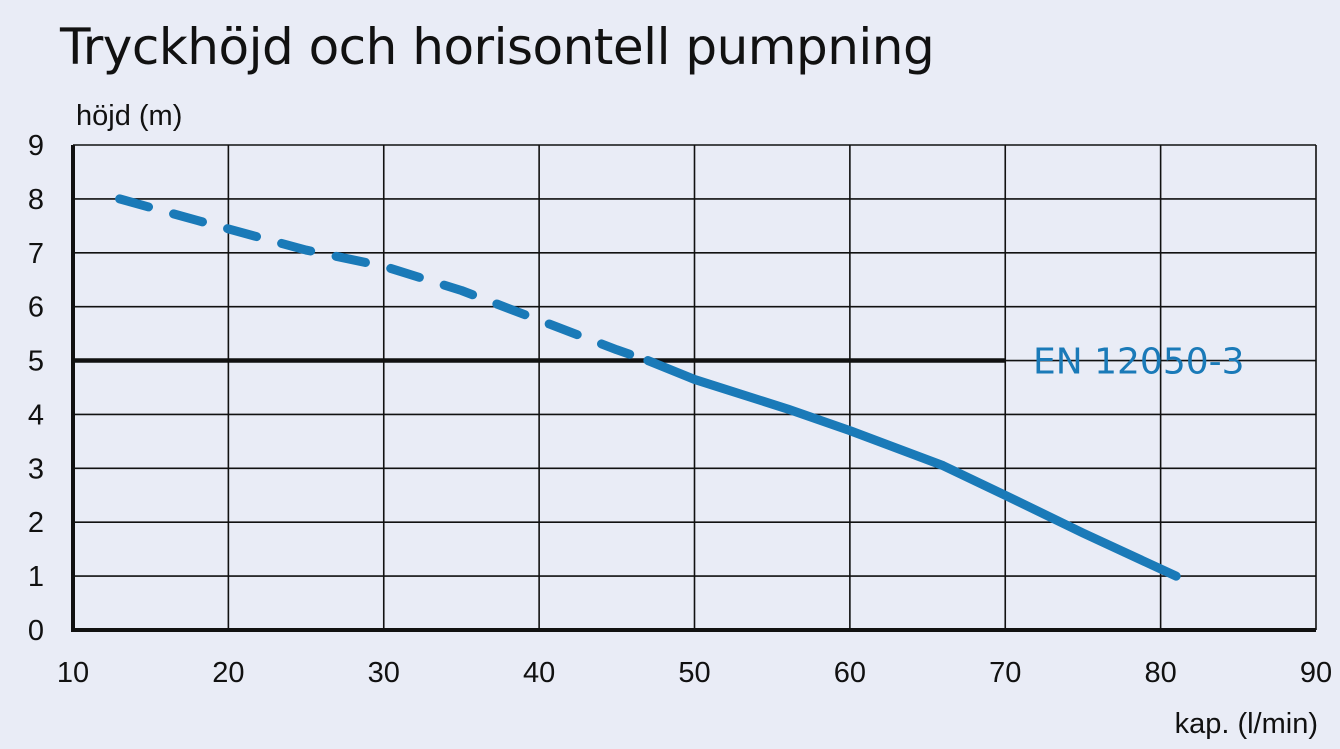 This screenshot has width=1340, height=749. What do you see at coordinates (384, 673) in the screenshot?
I see `x-tick-label: 30` at bounding box center [384, 673].